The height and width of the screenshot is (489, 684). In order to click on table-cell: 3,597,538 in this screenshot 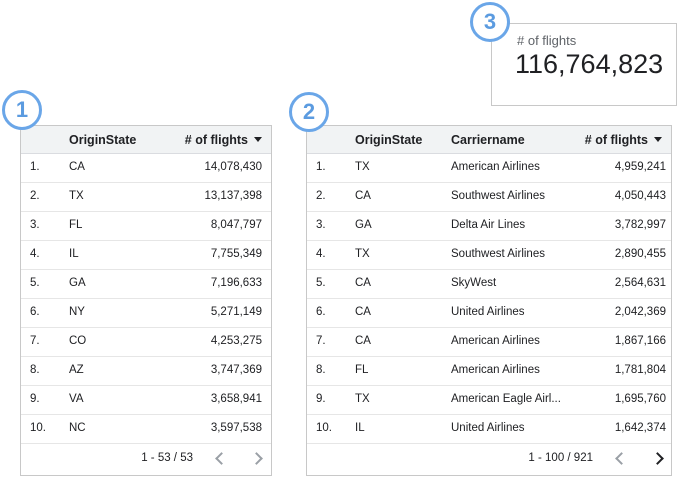, I will do `click(236, 428)`.